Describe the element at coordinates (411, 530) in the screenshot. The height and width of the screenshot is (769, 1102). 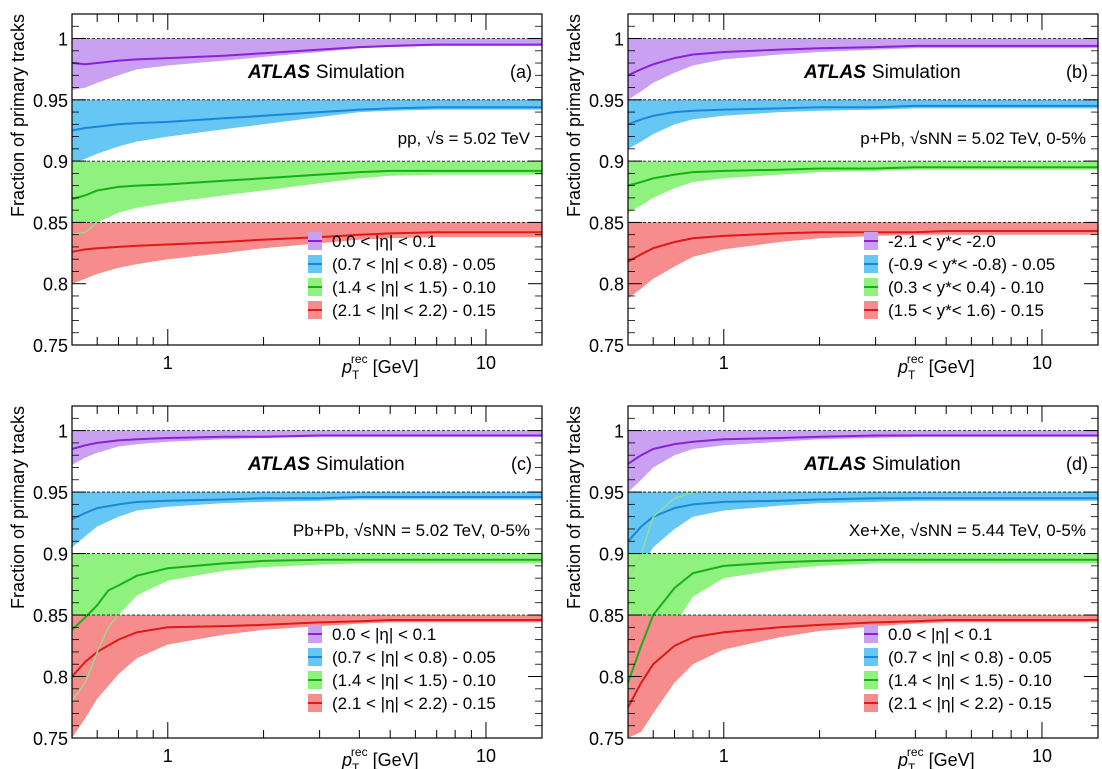
I see `system-label: Pb+Pb, √sNN = 5.02 TeV, 0-5%` at that location.